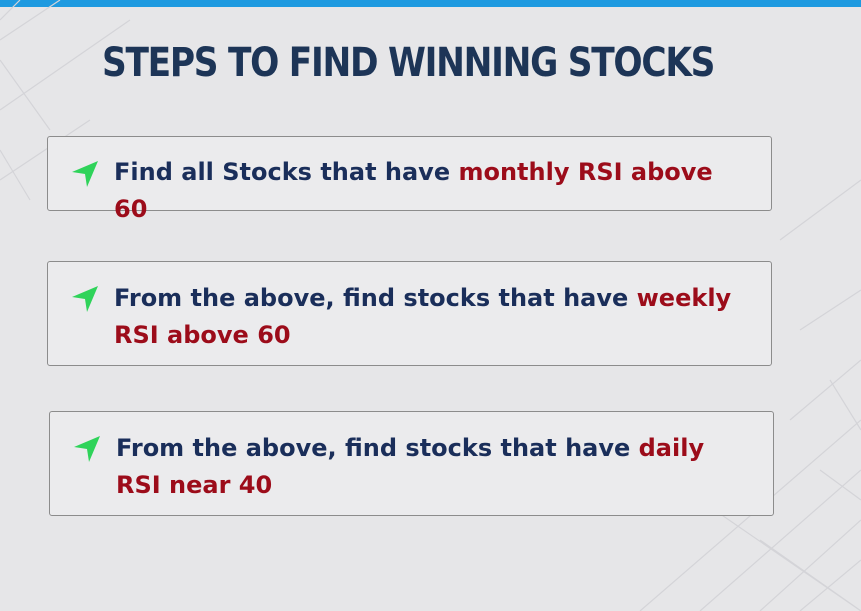 The image size is (861, 611). What do you see at coordinates (413, 190) in the screenshot?
I see `step-1-highlight: monthly RSI above 60` at bounding box center [413, 190].